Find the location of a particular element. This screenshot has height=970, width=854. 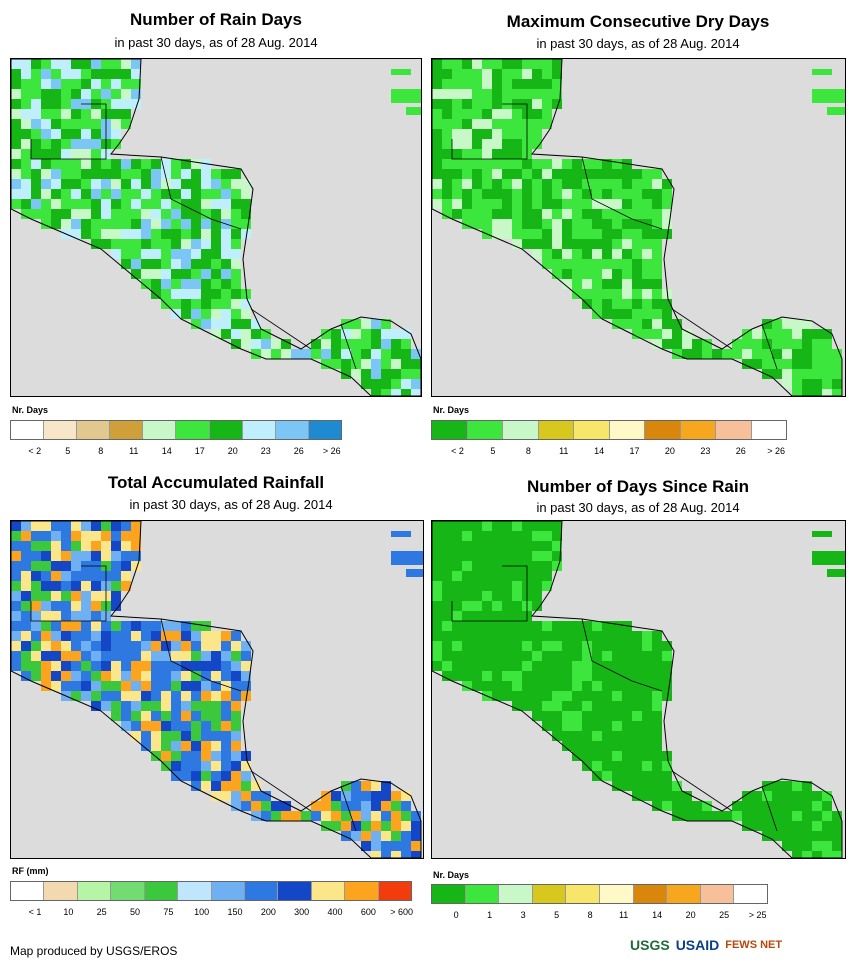

country-border is located at coordinates (489, 131).